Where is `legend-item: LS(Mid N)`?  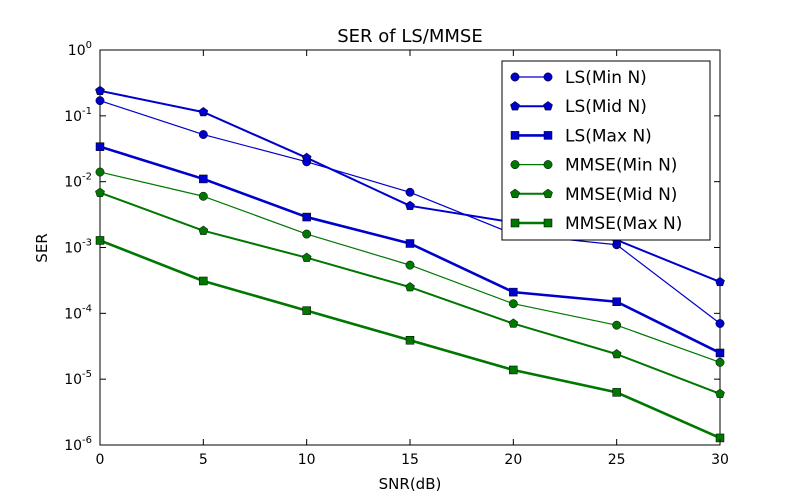 legend-item: LS(Mid N) is located at coordinates (578, 107).